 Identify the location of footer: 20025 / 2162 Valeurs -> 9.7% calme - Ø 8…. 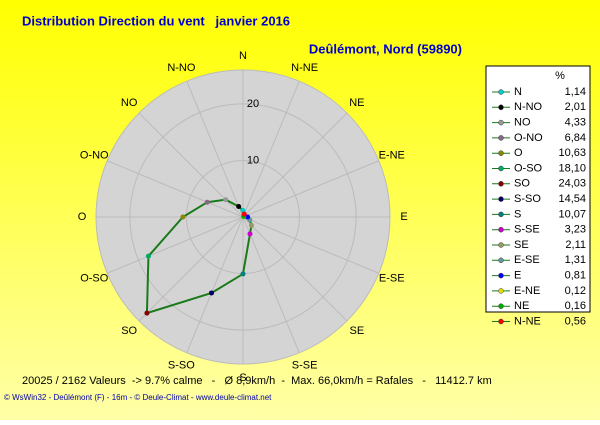
(257, 381).